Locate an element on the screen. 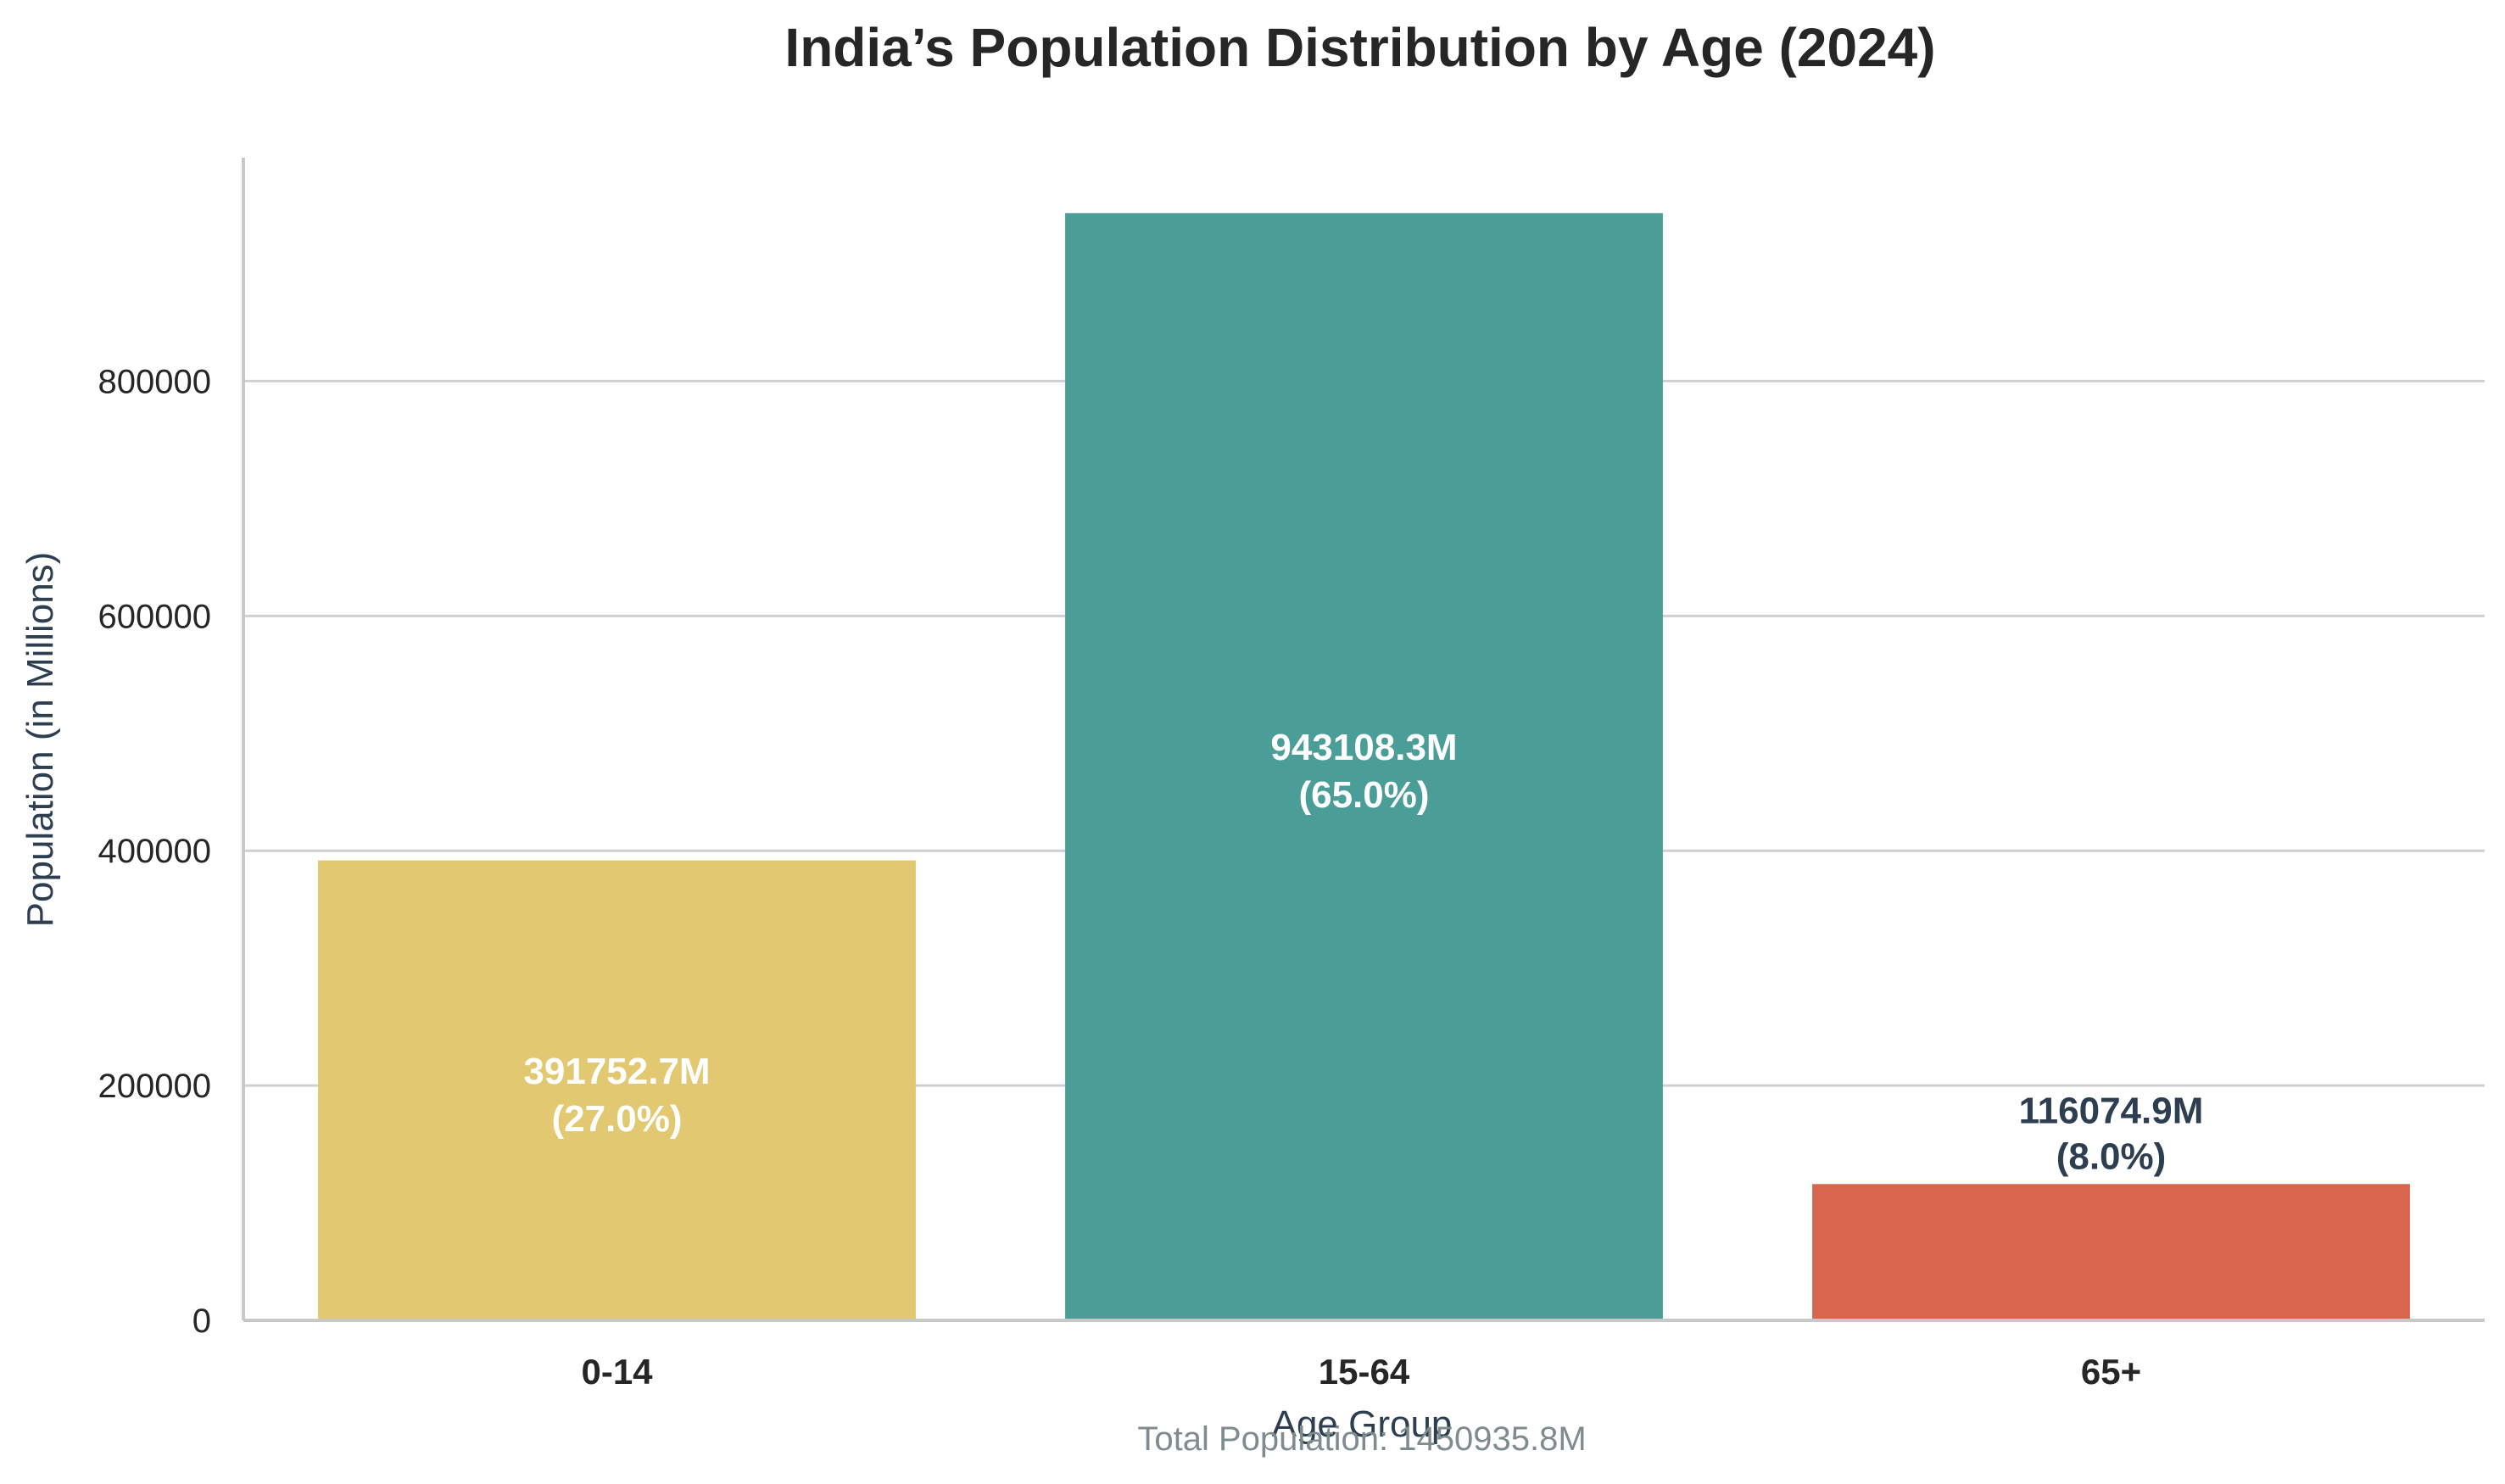 Image resolution: width=2505 pixels, height=1484 pixels. y-tick-label: 0 is located at coordinates (201, 1321).